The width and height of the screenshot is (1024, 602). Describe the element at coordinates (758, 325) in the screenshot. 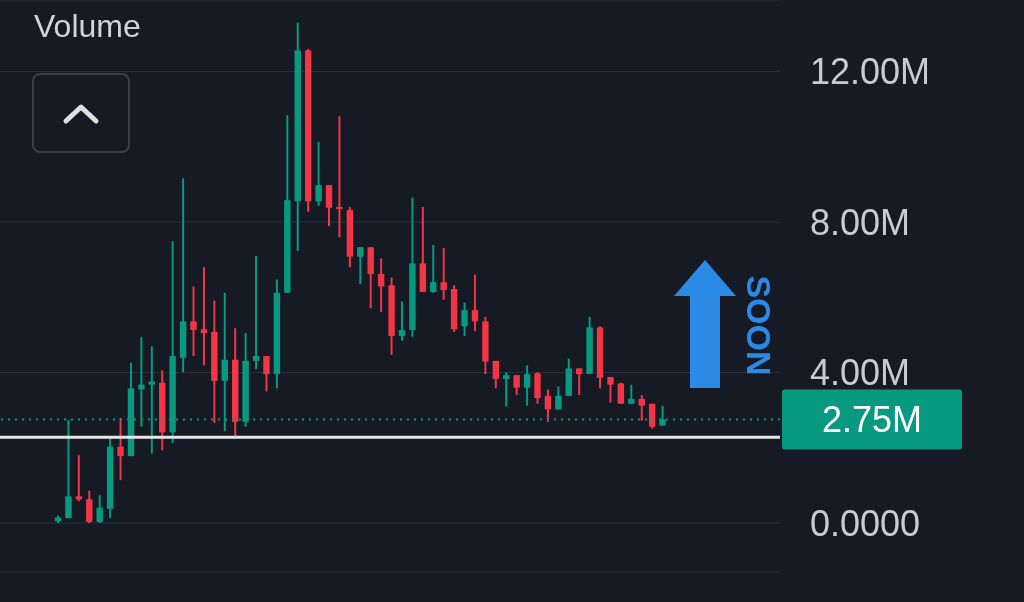

I see `text: SOON` at that location.